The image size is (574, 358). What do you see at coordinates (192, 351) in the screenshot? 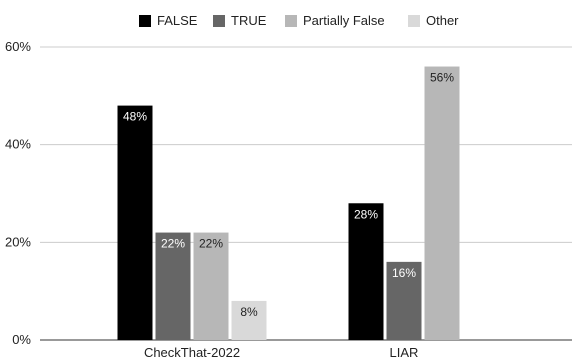
I see `x-tick-label: CheckThat-2022` at bounding box center [192, 351].